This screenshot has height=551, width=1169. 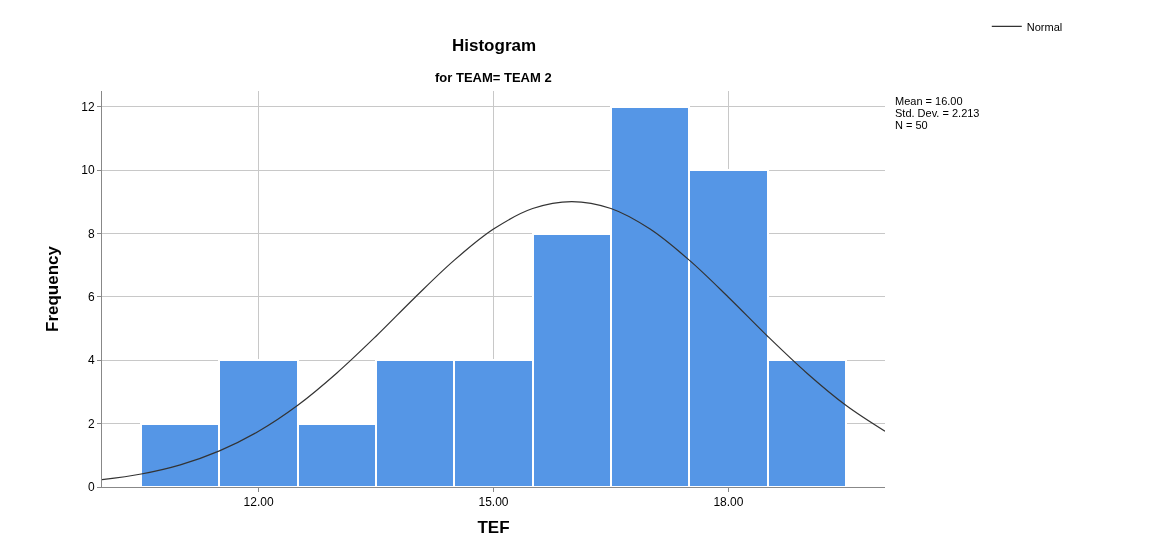 I want to click on x-tick-label: 15.00, so click(x=493, y=502).